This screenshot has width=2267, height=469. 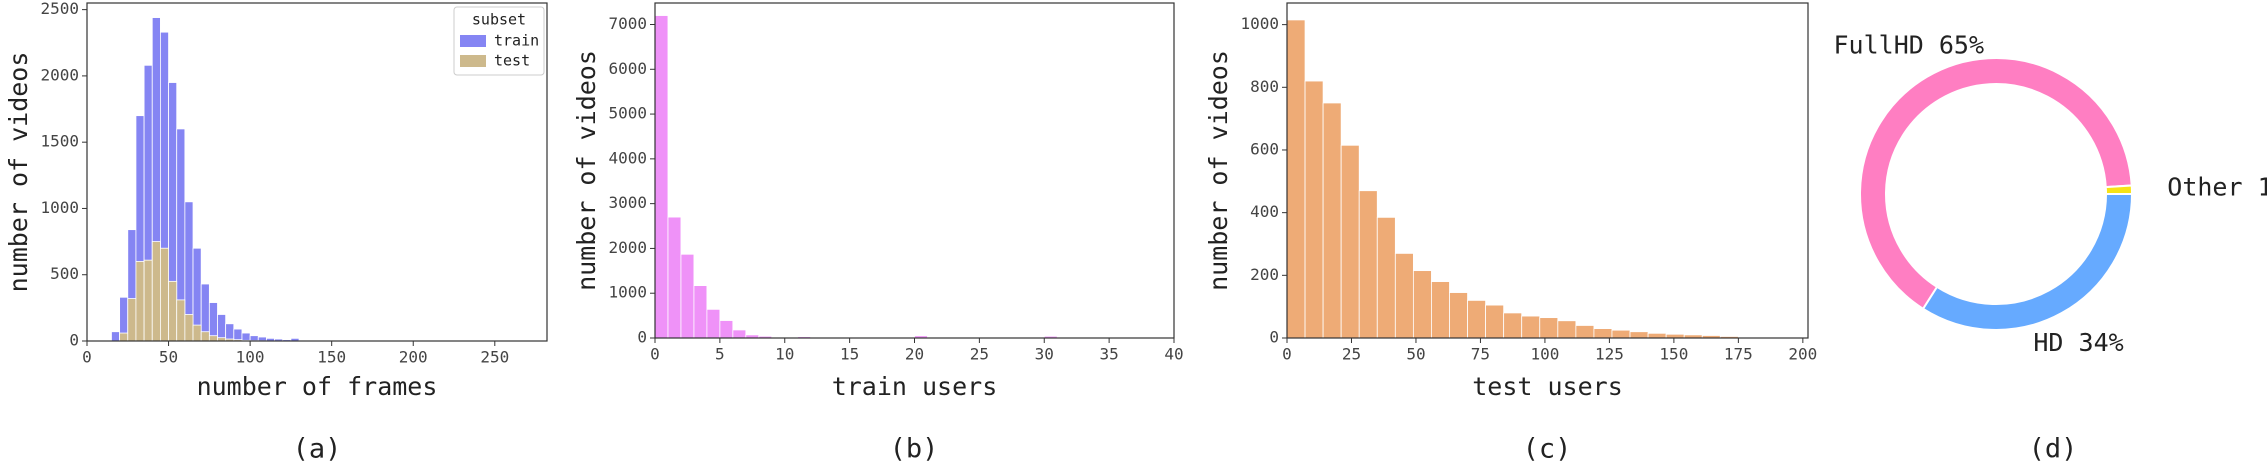 I want to click on y-tick-label: 500, so click(x=64, y=273).